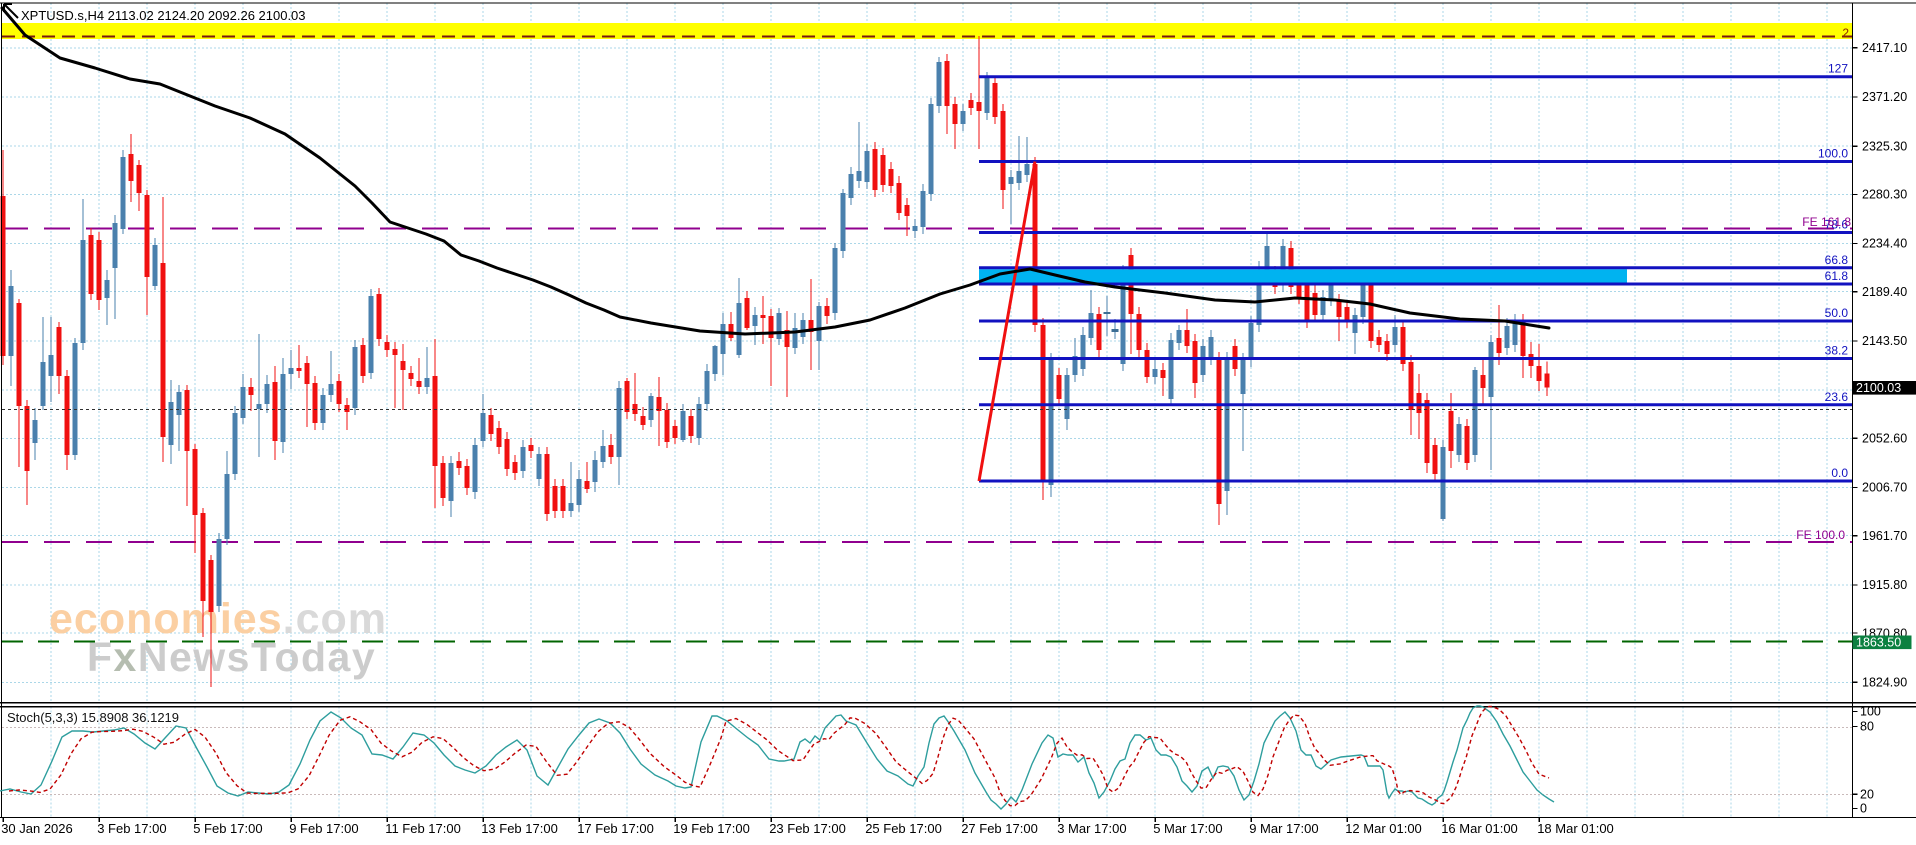 The image size is (1916, 845). I want to click on svg-text: 30 Jan 2026, so click(37, 828).